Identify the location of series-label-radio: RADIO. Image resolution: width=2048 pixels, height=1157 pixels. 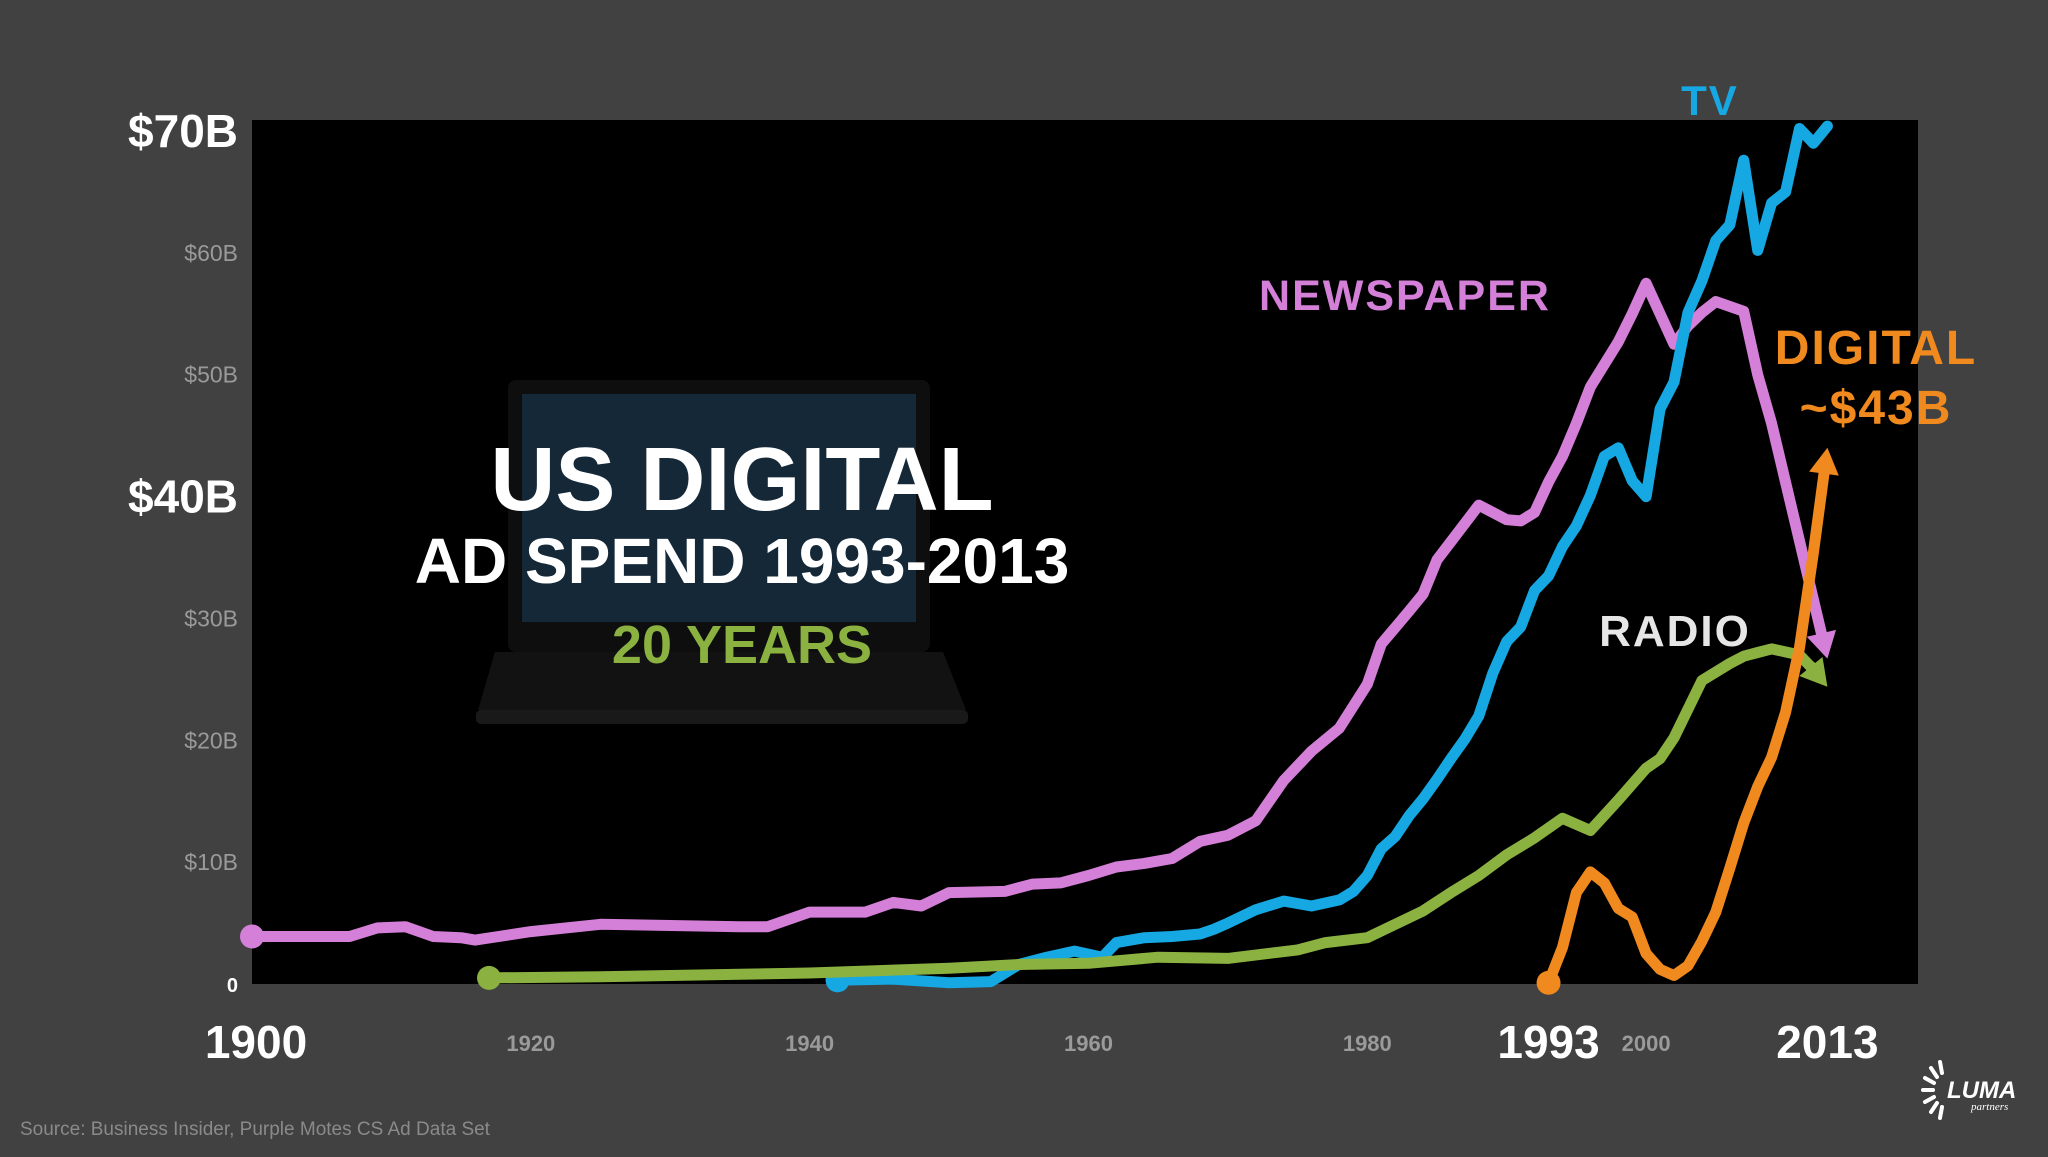
(1675, 631).